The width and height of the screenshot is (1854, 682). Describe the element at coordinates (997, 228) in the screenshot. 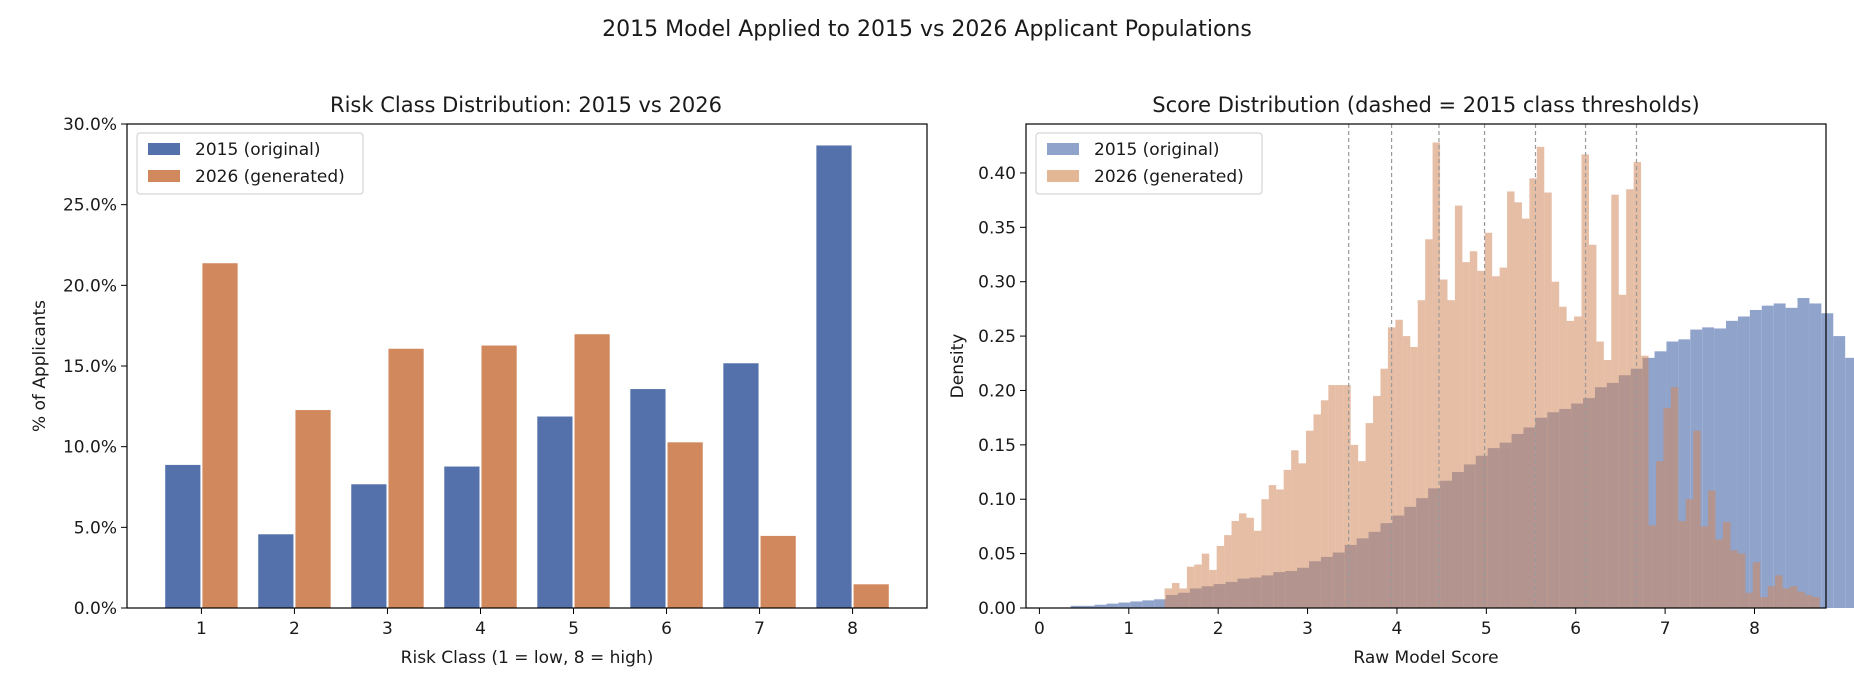

I see `y-tick-label: 0.35` at that location.